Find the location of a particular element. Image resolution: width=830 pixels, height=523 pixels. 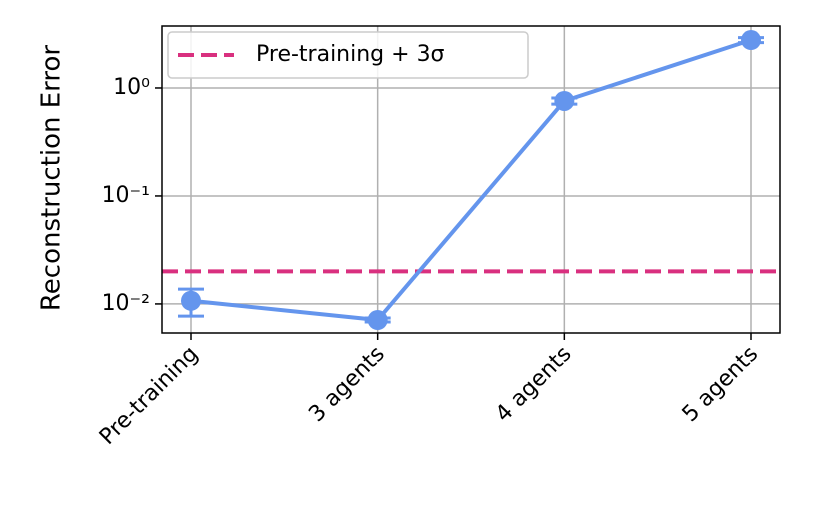

y-tick-label: 10⁻¹ is located at coordinates (126, 195).